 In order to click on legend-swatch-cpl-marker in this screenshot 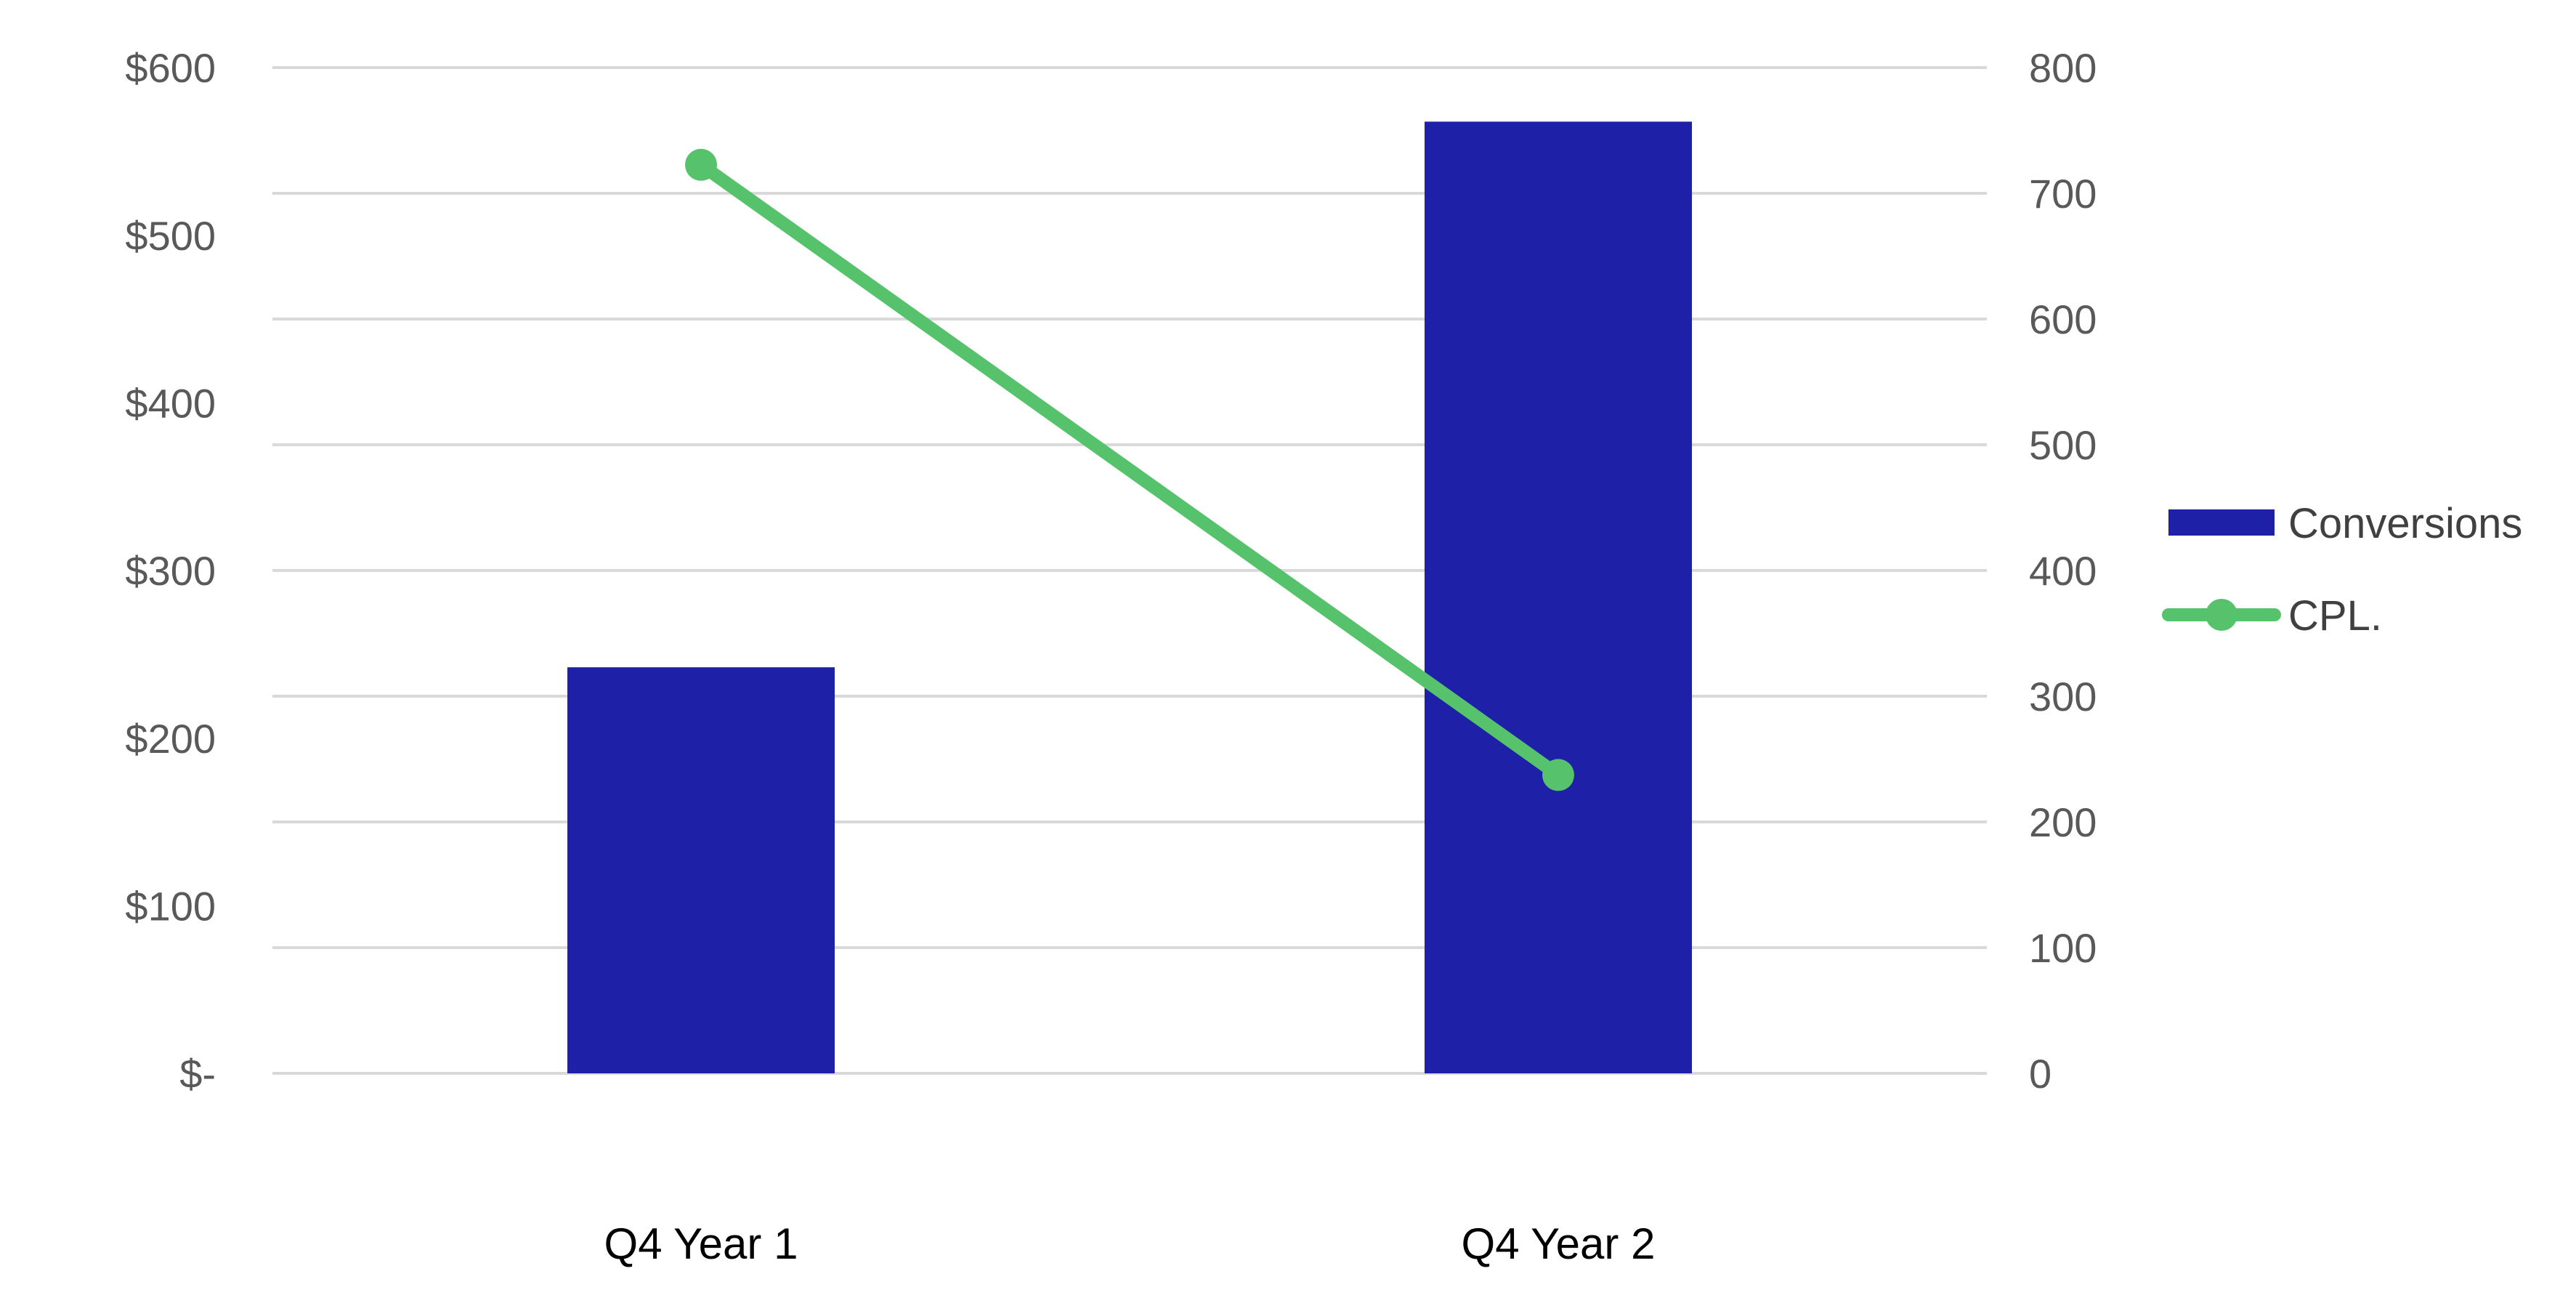, I will do `click(2221, 615)`.